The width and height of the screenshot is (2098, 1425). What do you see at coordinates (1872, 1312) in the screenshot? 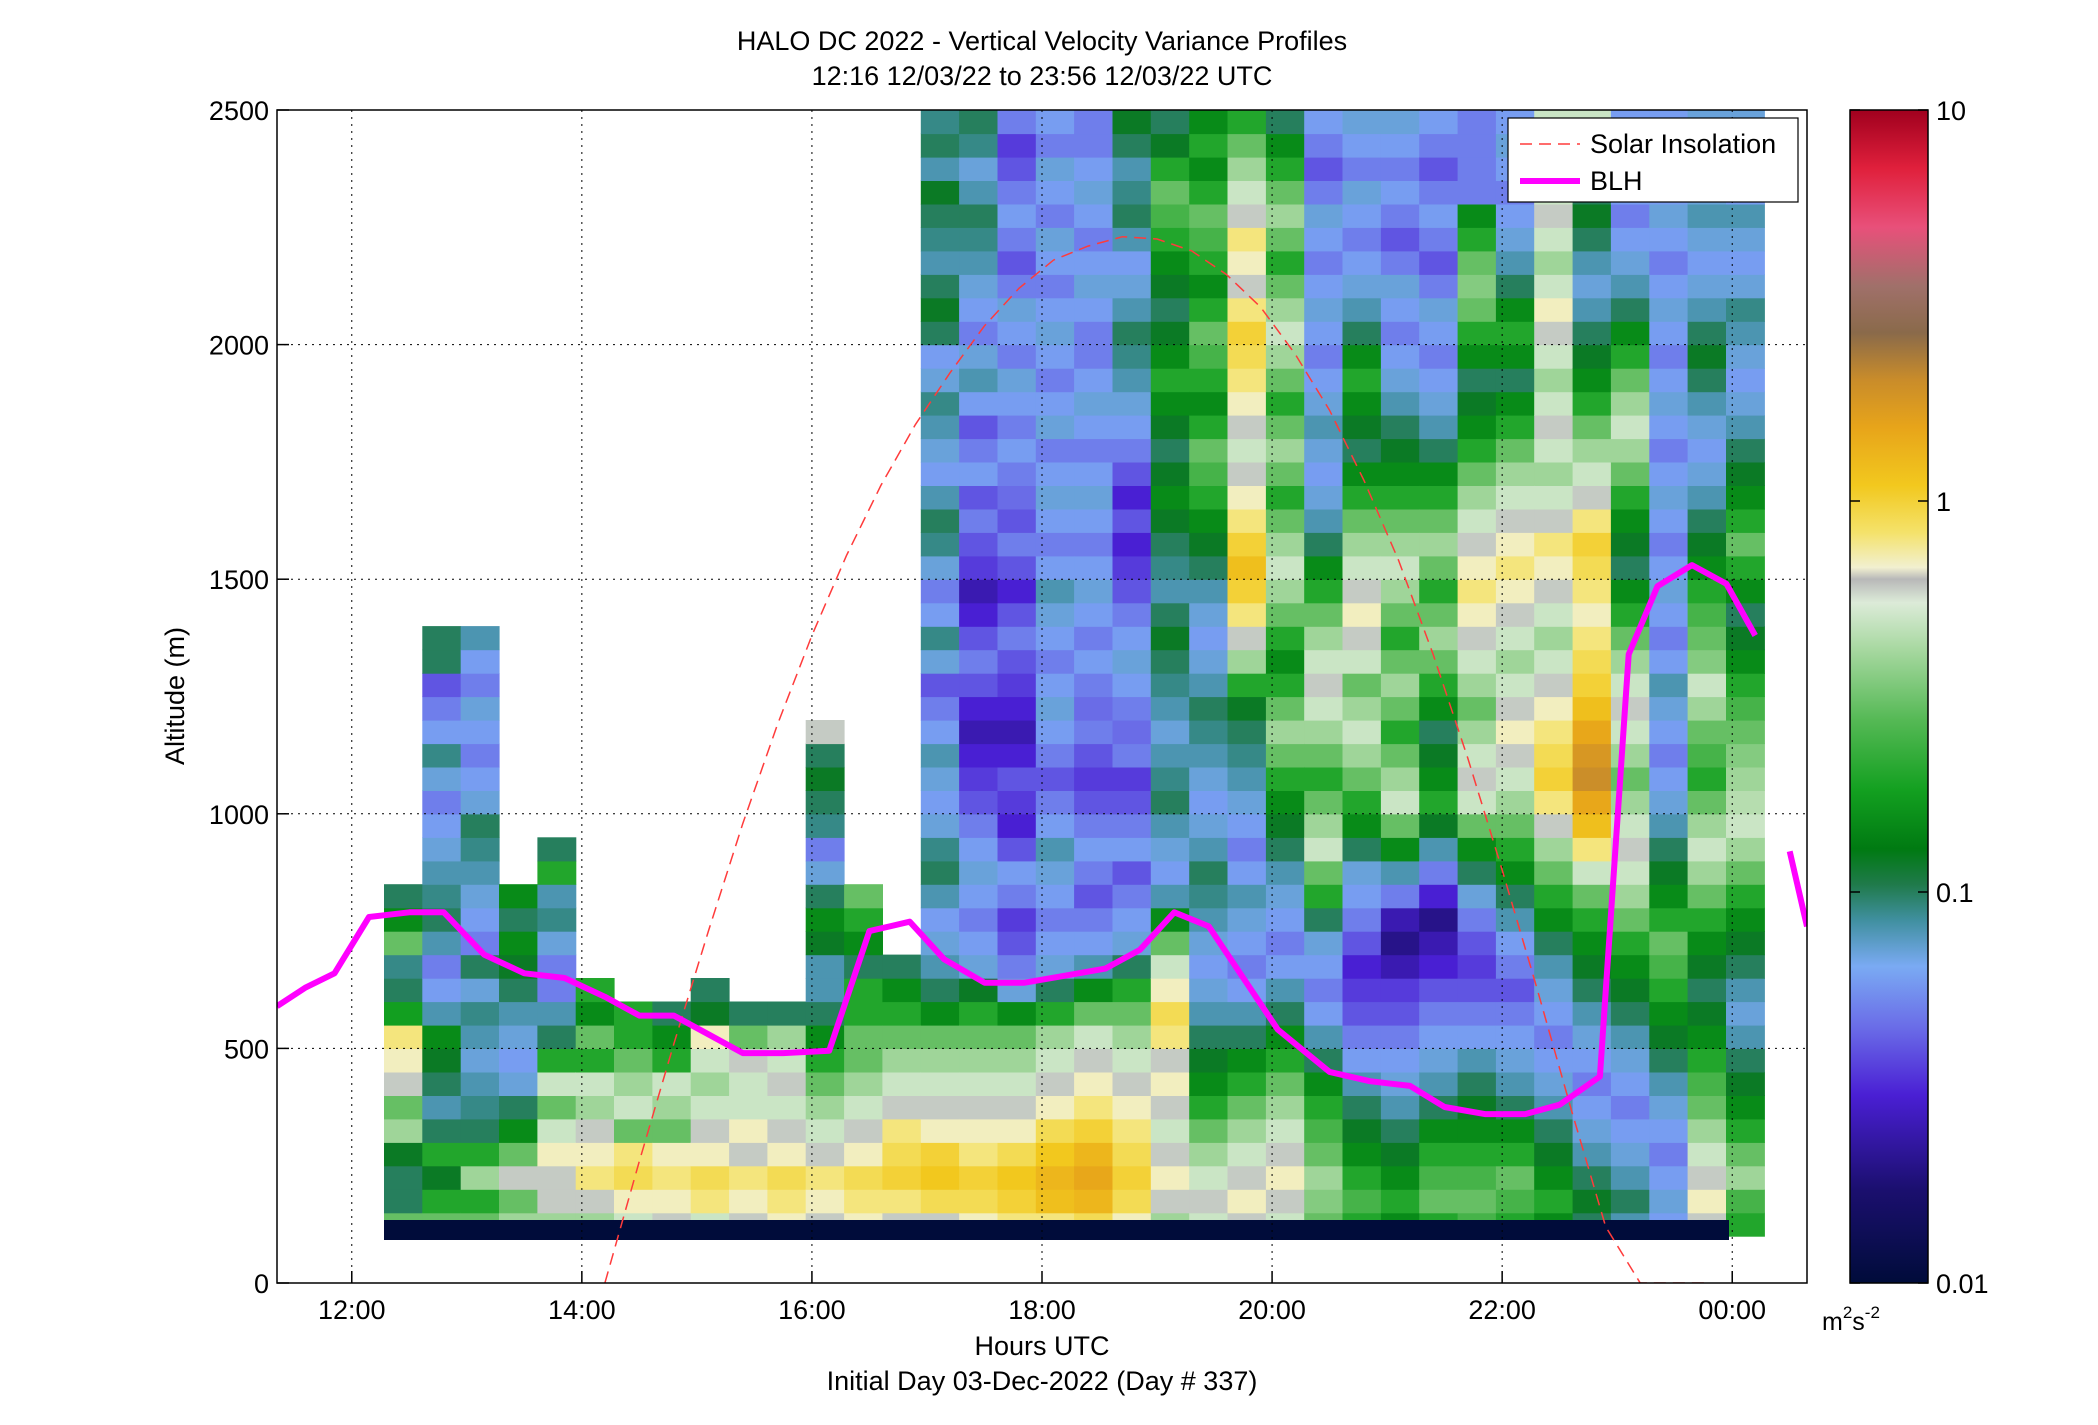
I see `colorbar-unit-sup2: -2` at bounding box center [1872, 1312].